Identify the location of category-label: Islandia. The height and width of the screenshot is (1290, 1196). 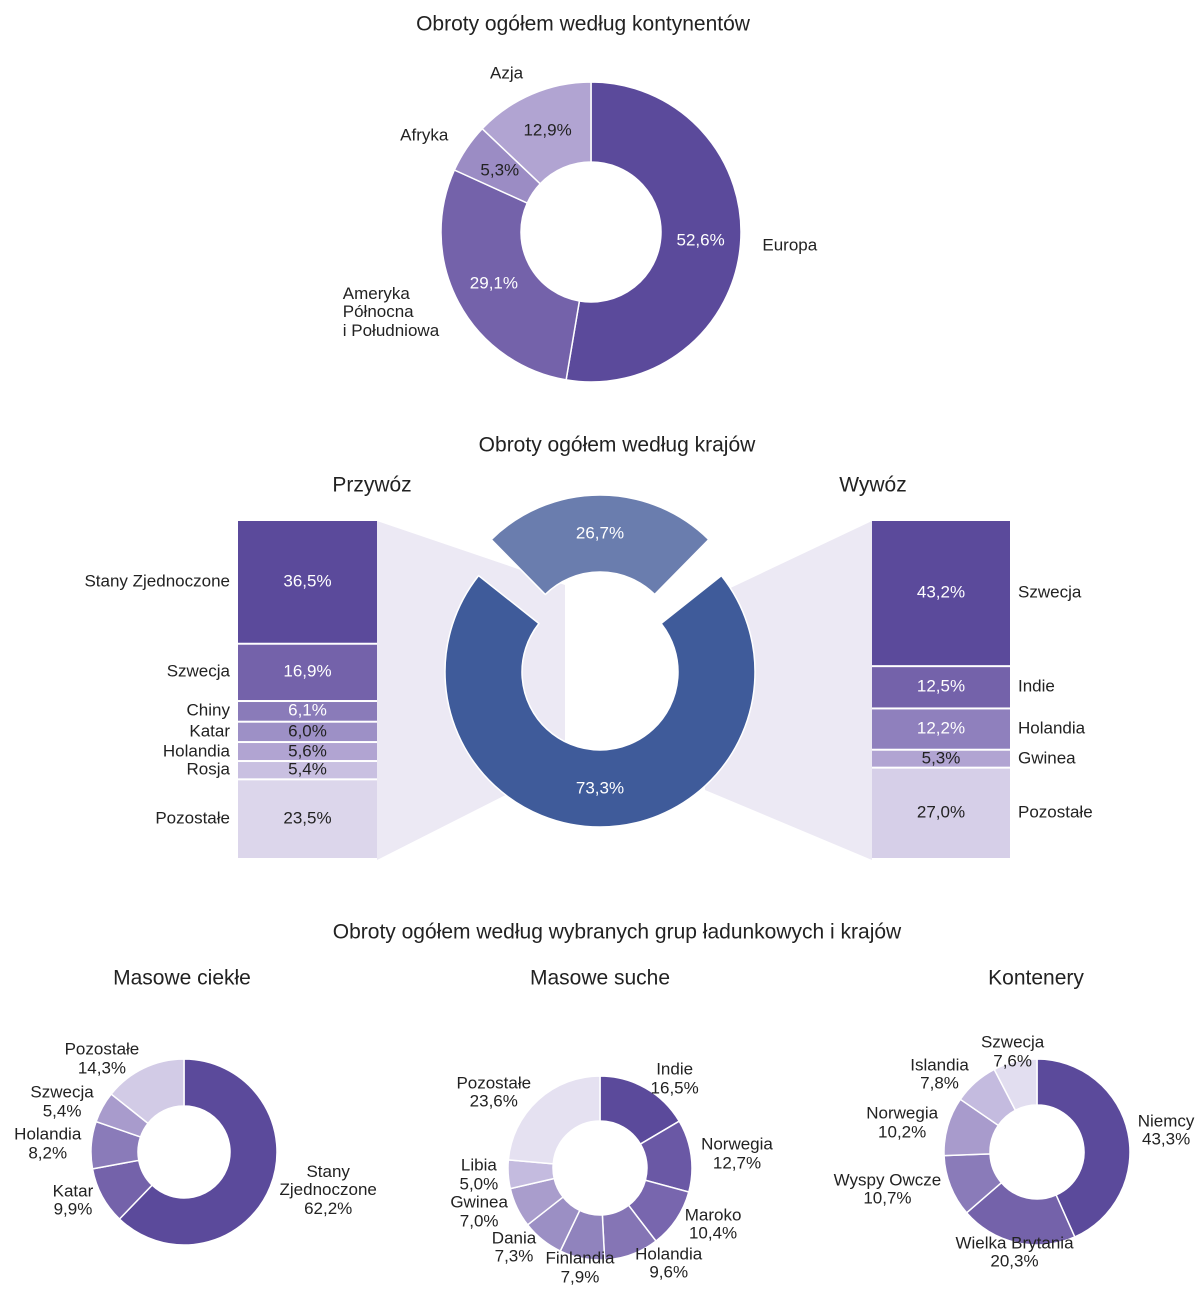
(939, 1065).